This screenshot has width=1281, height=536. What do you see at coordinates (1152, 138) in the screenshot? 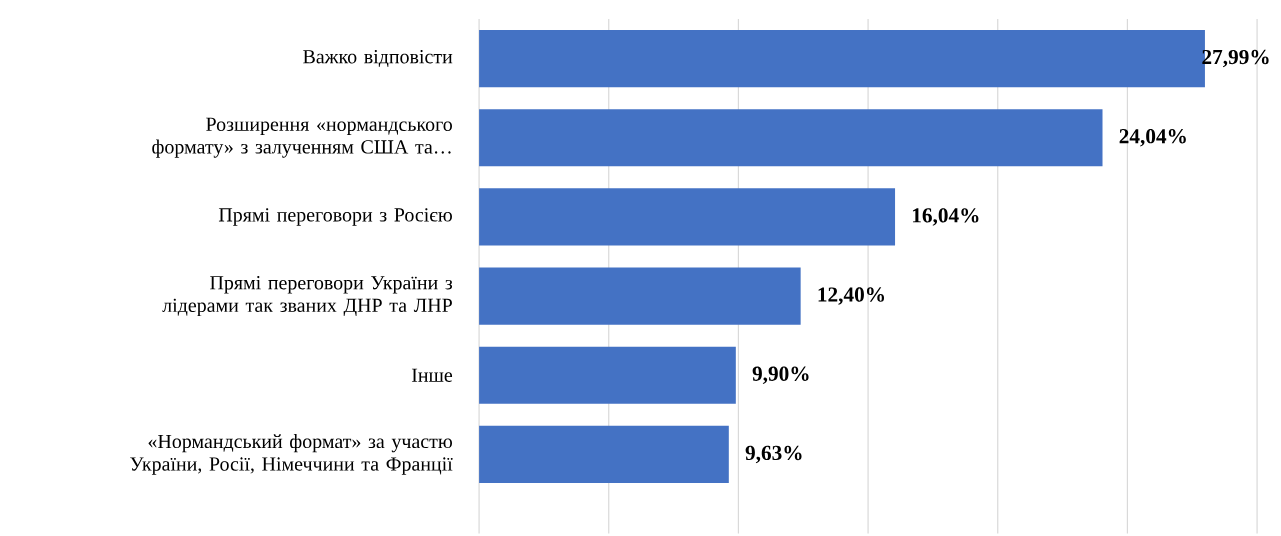
I see `data-label: 24,04%` at bounding box center [1152, 138].